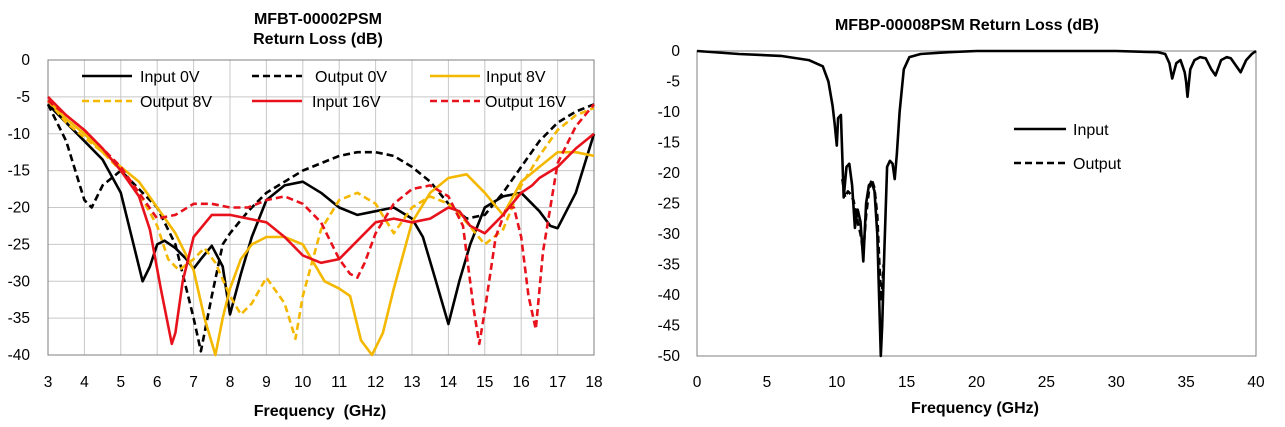  Describe the element at coordinates (669, 295) in the screenshot. I see `chart2-y-tick-label: -40` at that location.